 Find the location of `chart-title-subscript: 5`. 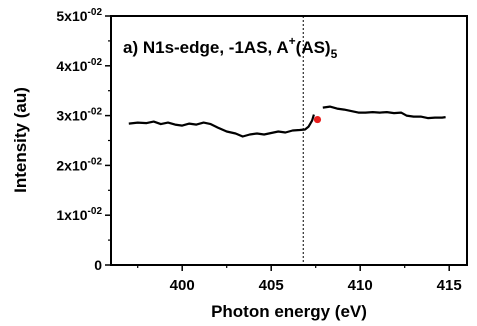

chart-title-subscript: 5 is located at coordinates (334, 54).